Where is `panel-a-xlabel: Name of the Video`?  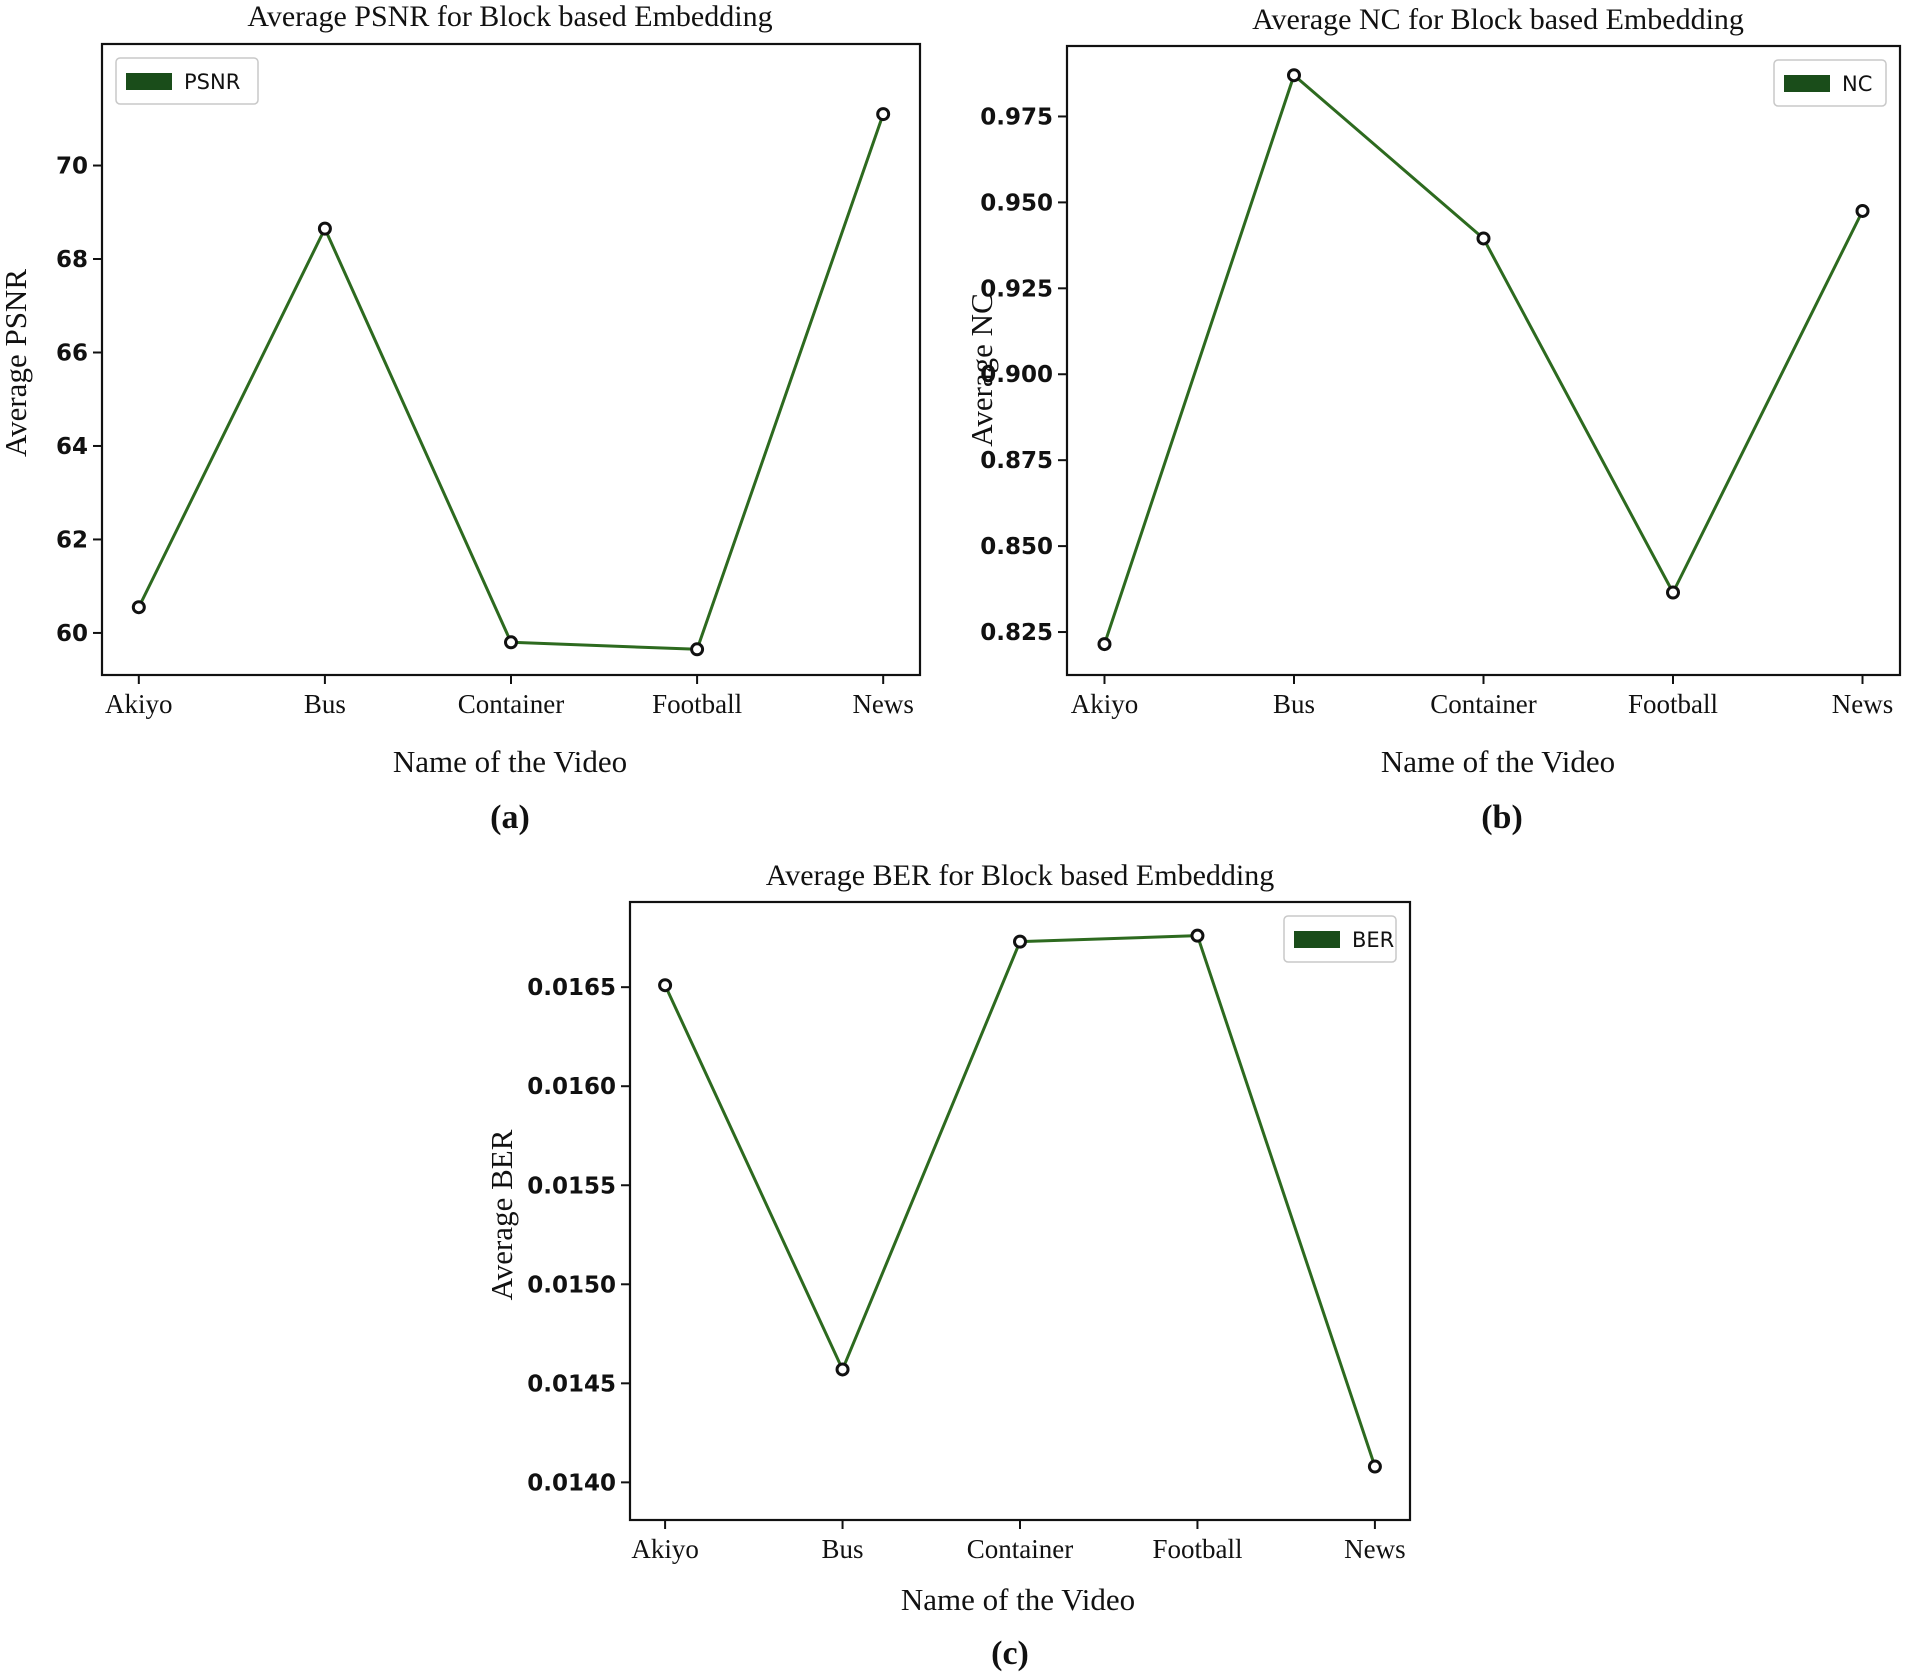
panel-a-xlabel: Name of the Video is located at coordinates (510, 761).